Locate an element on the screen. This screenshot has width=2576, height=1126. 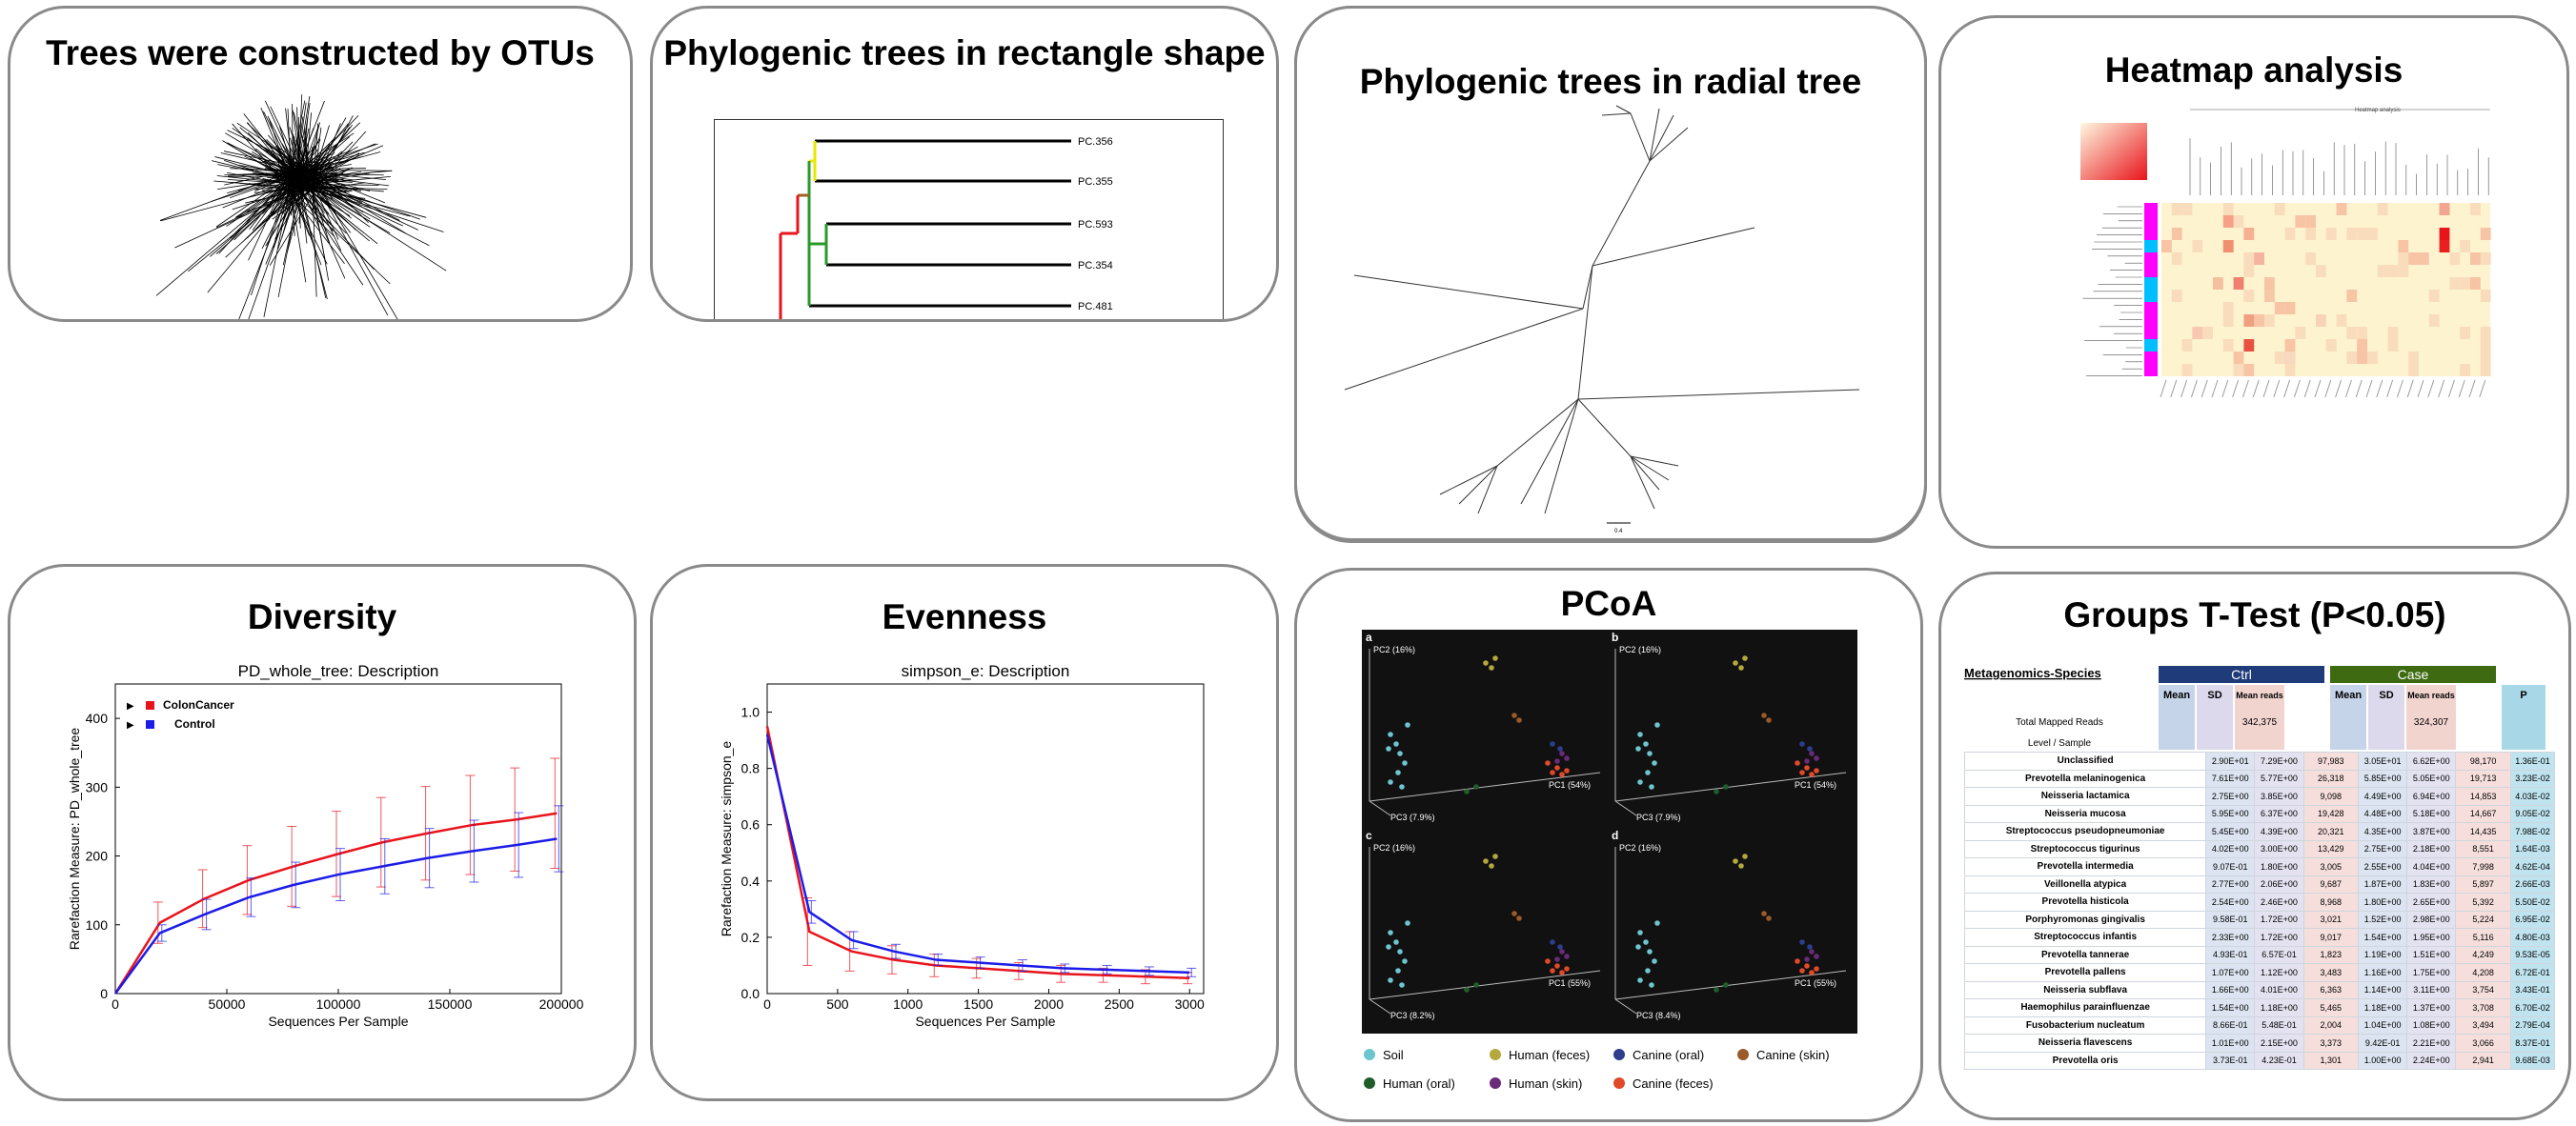
value-cell: 3.87E+00 is located at coordinates (2431, 831).